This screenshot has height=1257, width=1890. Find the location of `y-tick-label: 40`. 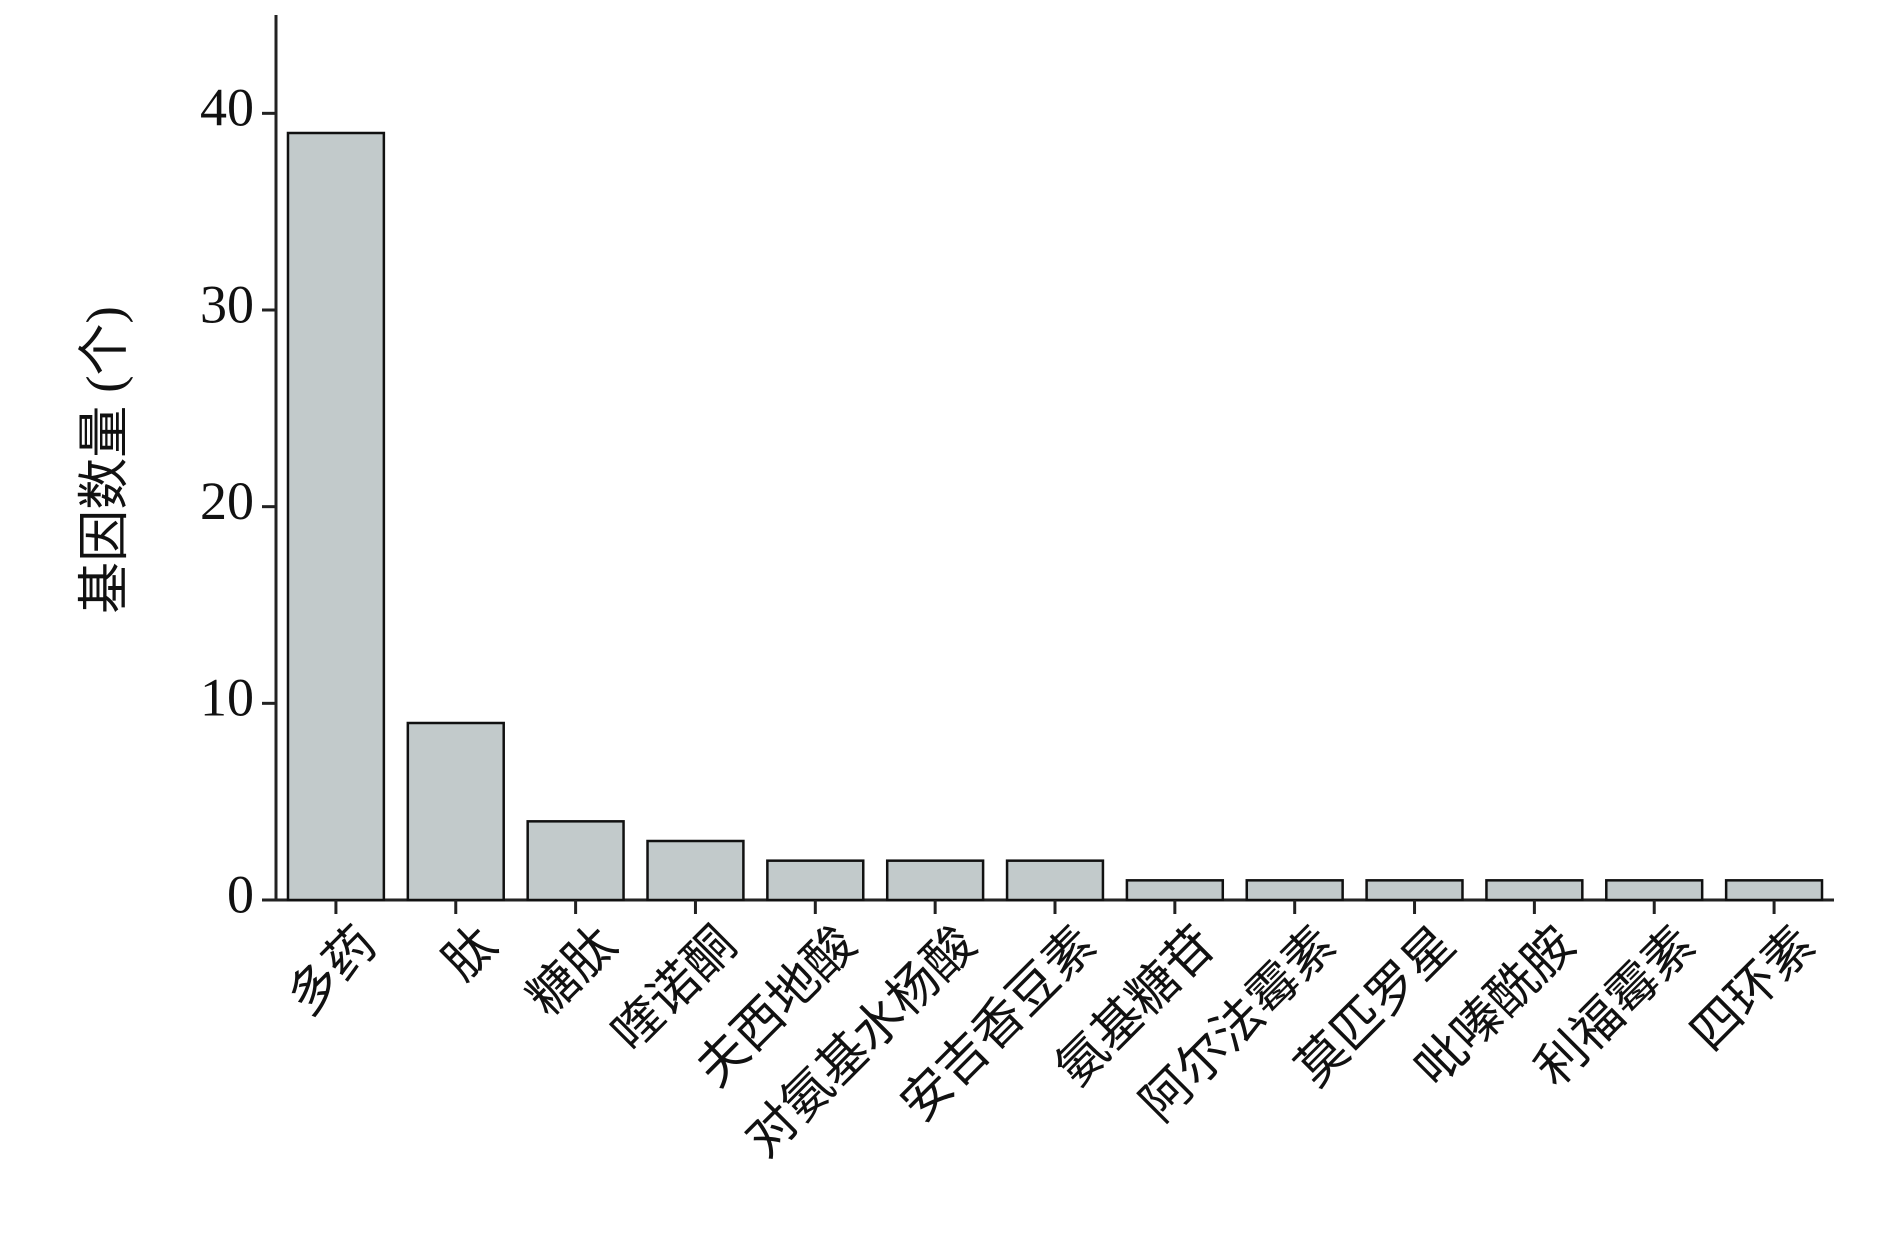

y-tick-label: 40 is located at coordinates (227, 108).